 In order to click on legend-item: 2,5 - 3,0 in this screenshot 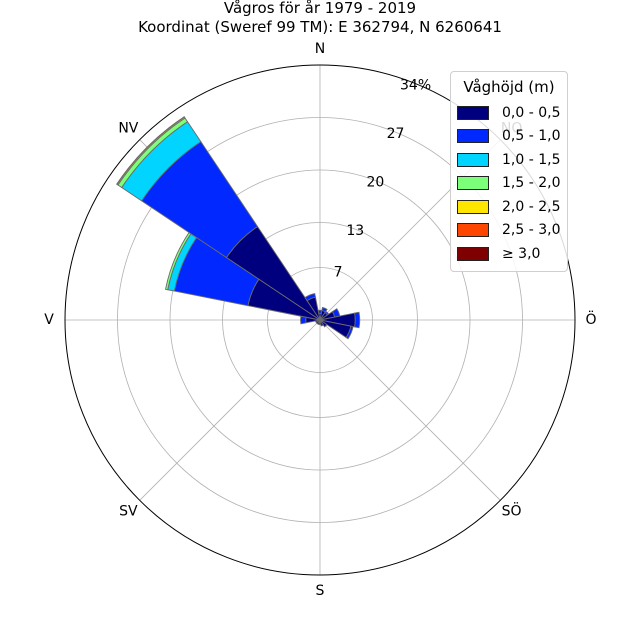, I will do `click(509, 231)`.